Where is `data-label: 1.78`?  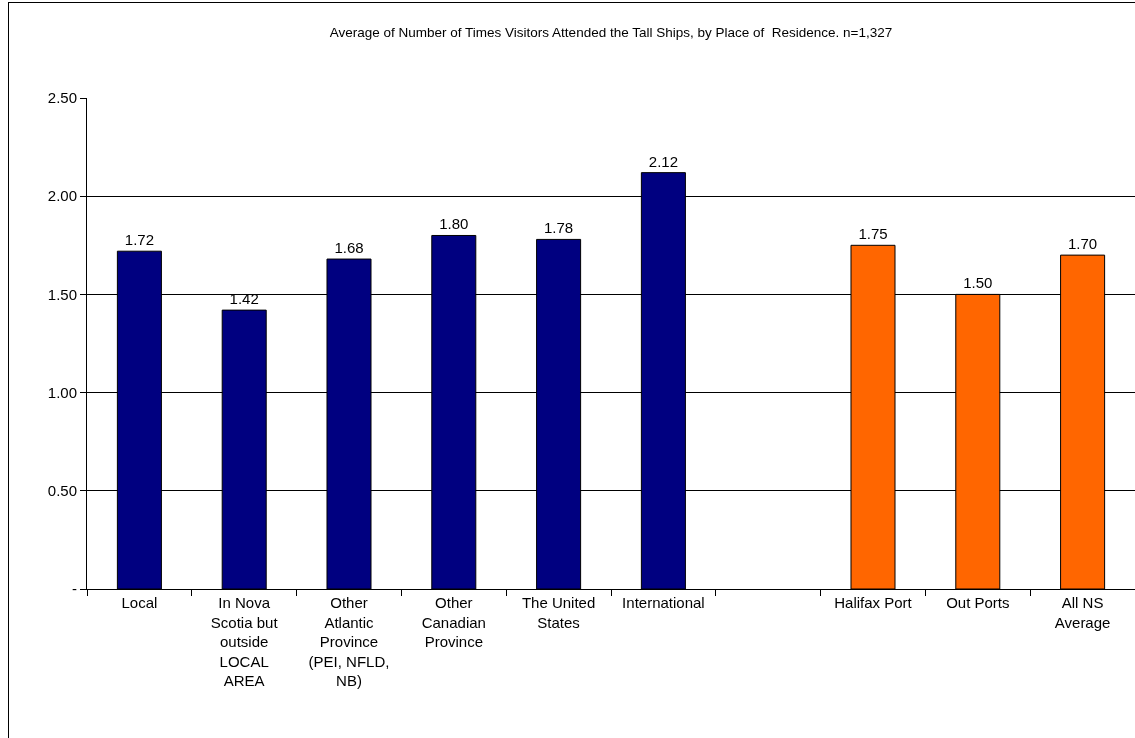 data-label: 1.78 is located at coordinates (559, 228).